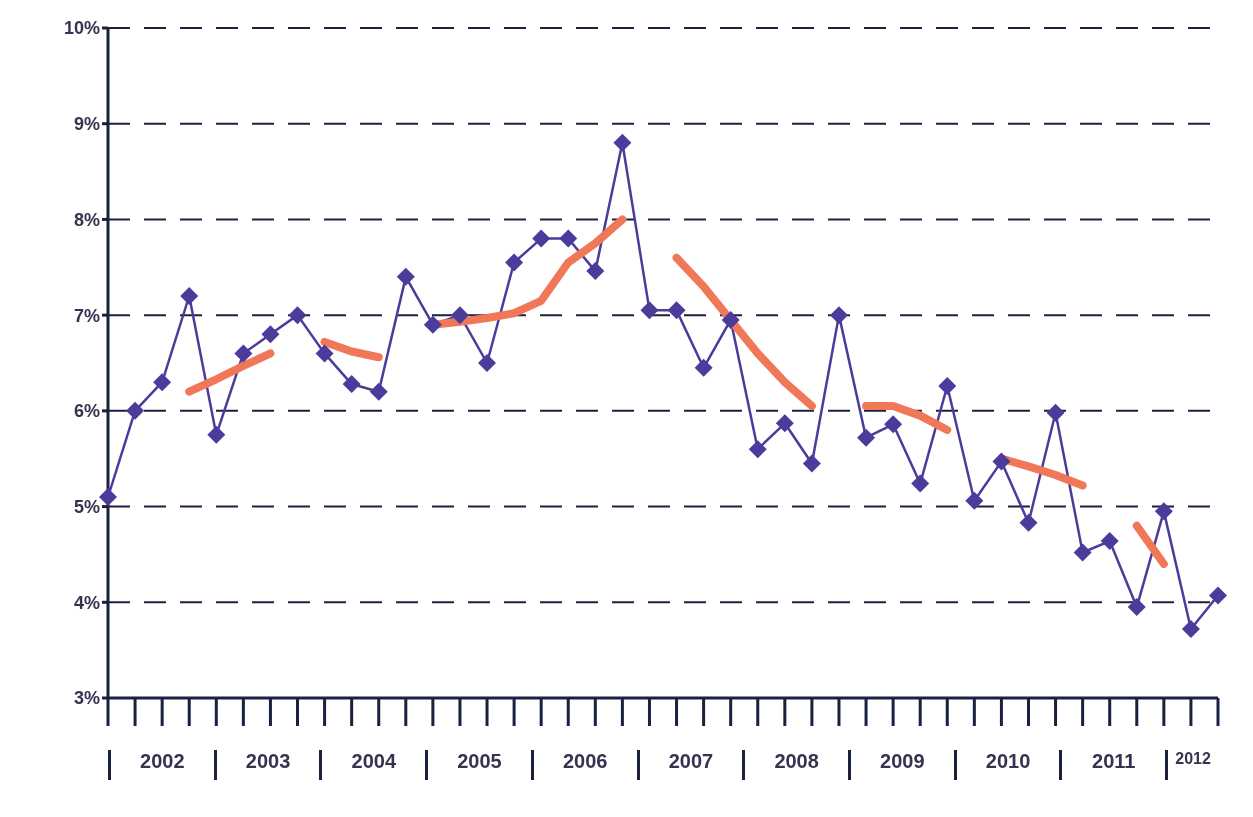 This screenshot has width=1253, height=817. What do you see at coordinates (86, 315) in the screenshot?
I see `y-tick-label: 7%` at bounding box center [86, 315].